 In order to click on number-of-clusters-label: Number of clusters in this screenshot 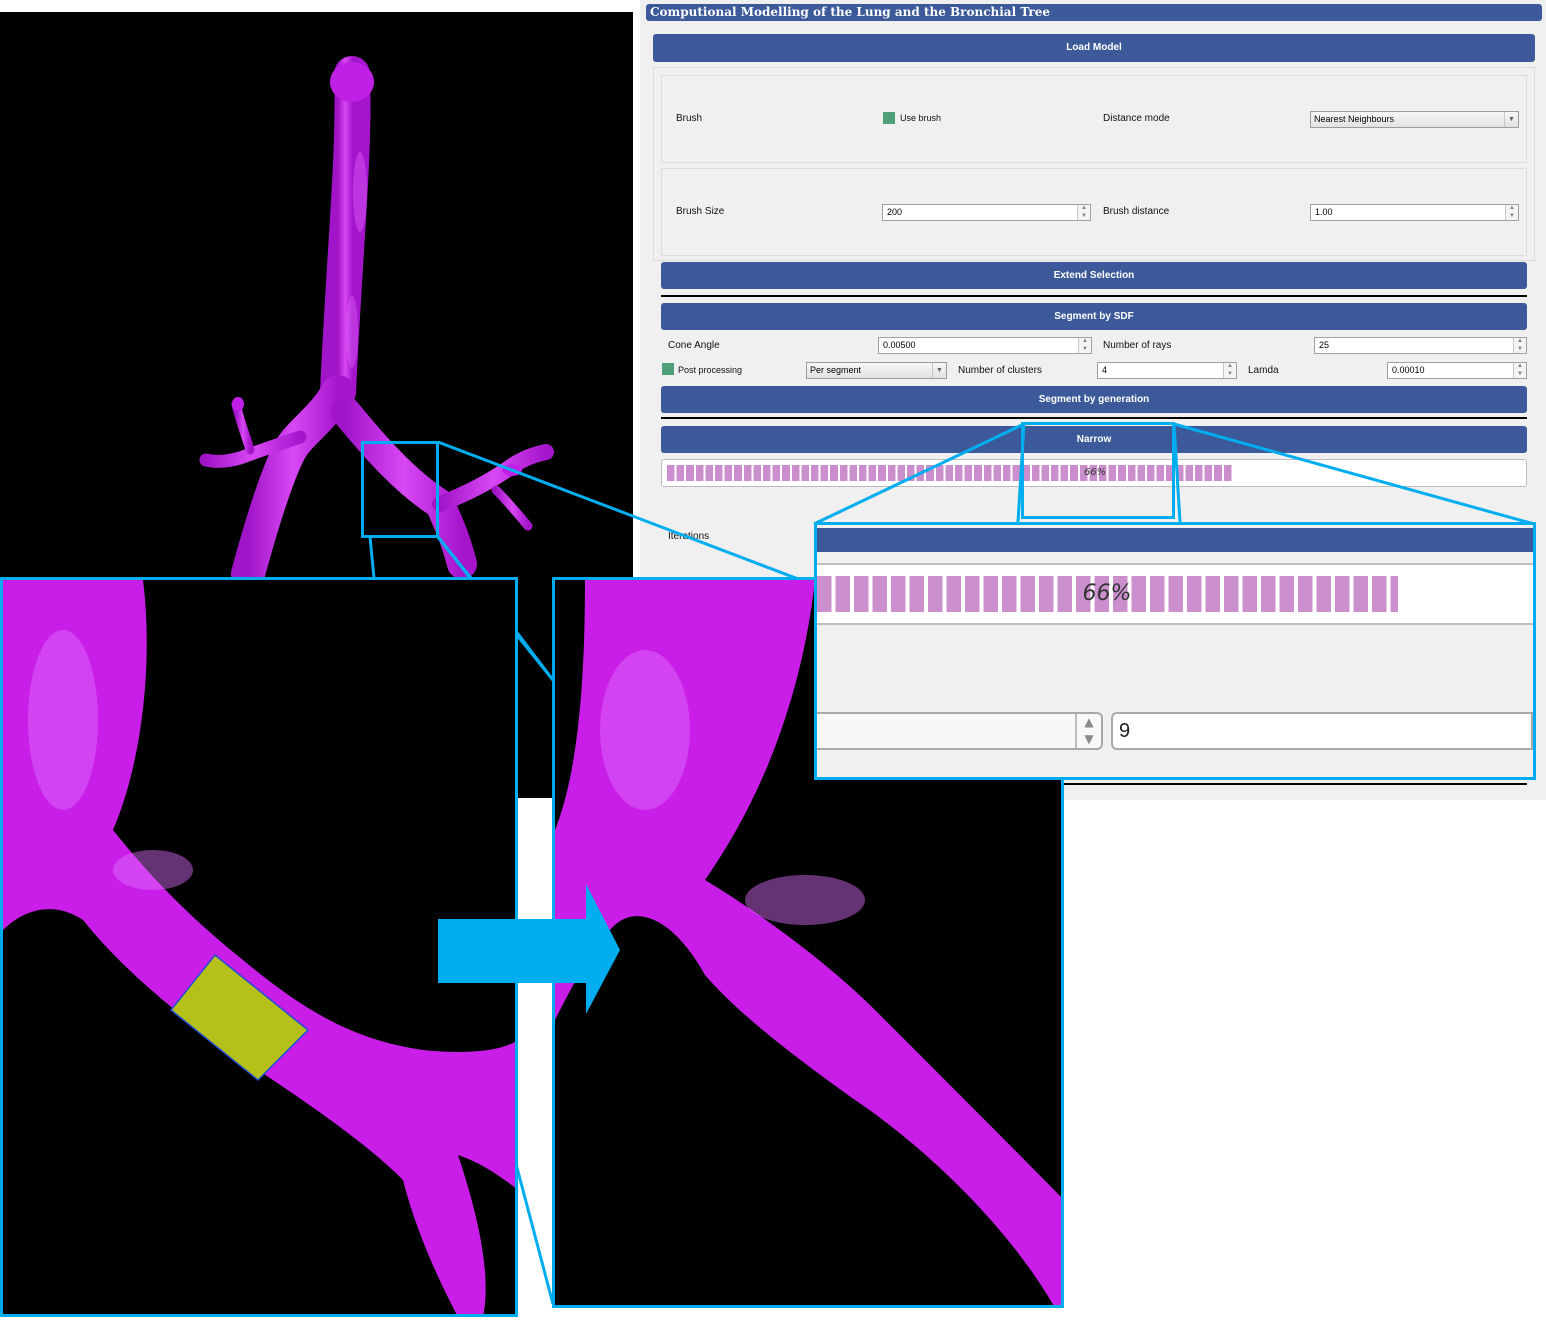, I will do `click(1000, 370)`.